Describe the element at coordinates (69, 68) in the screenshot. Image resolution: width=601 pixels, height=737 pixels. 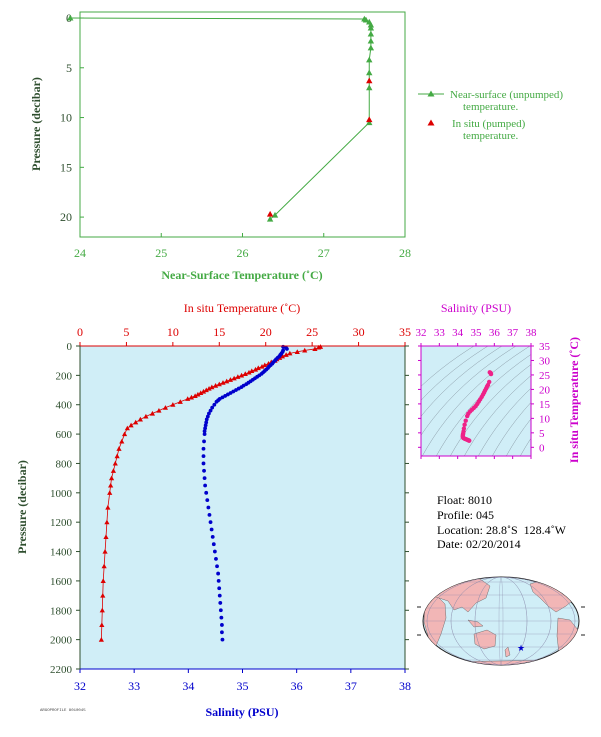
I see `near-surface-y-tick-label: 5` at that location.